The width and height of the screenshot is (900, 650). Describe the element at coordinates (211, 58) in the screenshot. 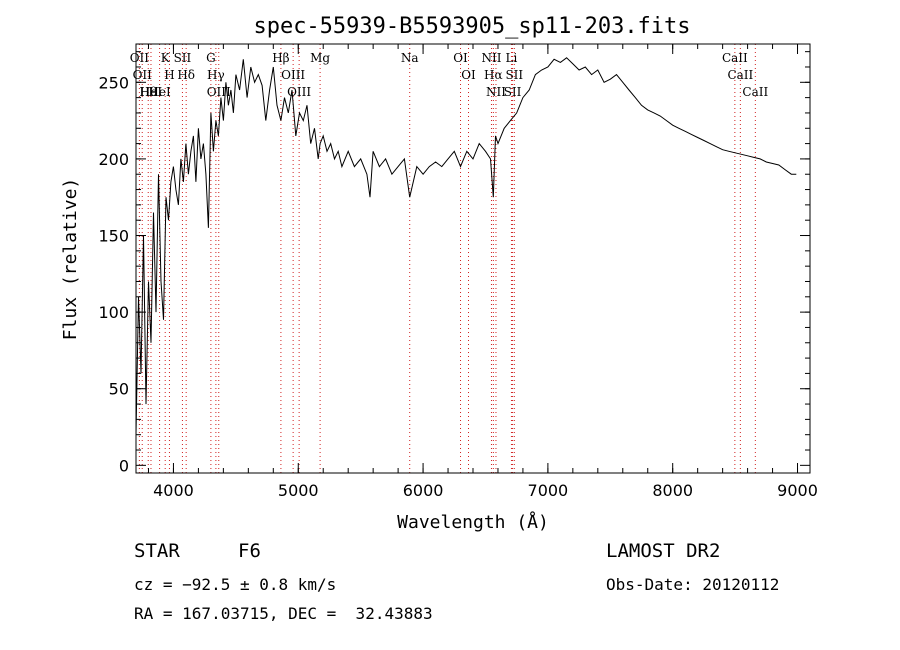

I see `line-label: G` at that location.